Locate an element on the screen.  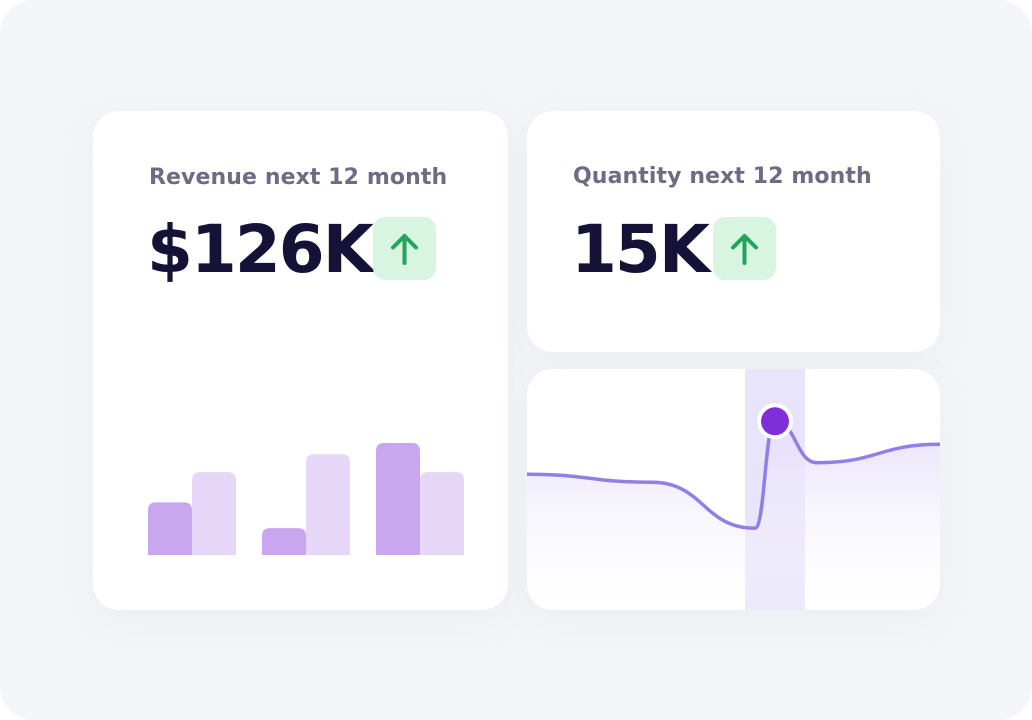
trend-card is located at coordinates (733, 489).